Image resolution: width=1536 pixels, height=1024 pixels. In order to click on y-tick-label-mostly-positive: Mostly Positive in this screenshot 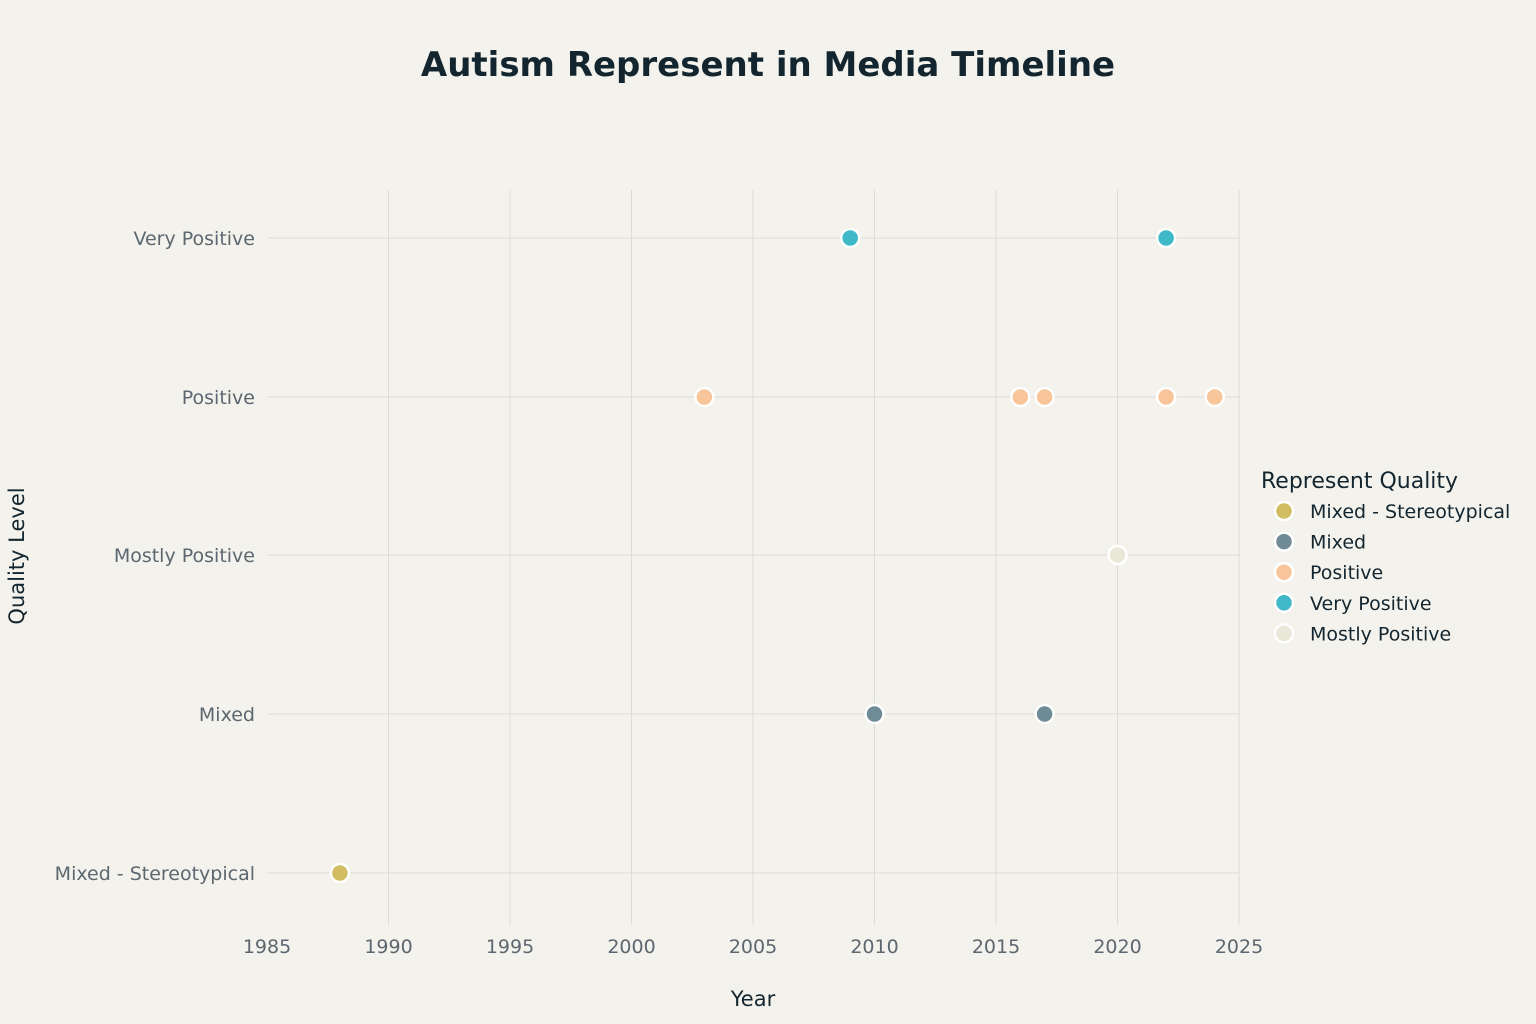, I will do `click(184, 556)`.